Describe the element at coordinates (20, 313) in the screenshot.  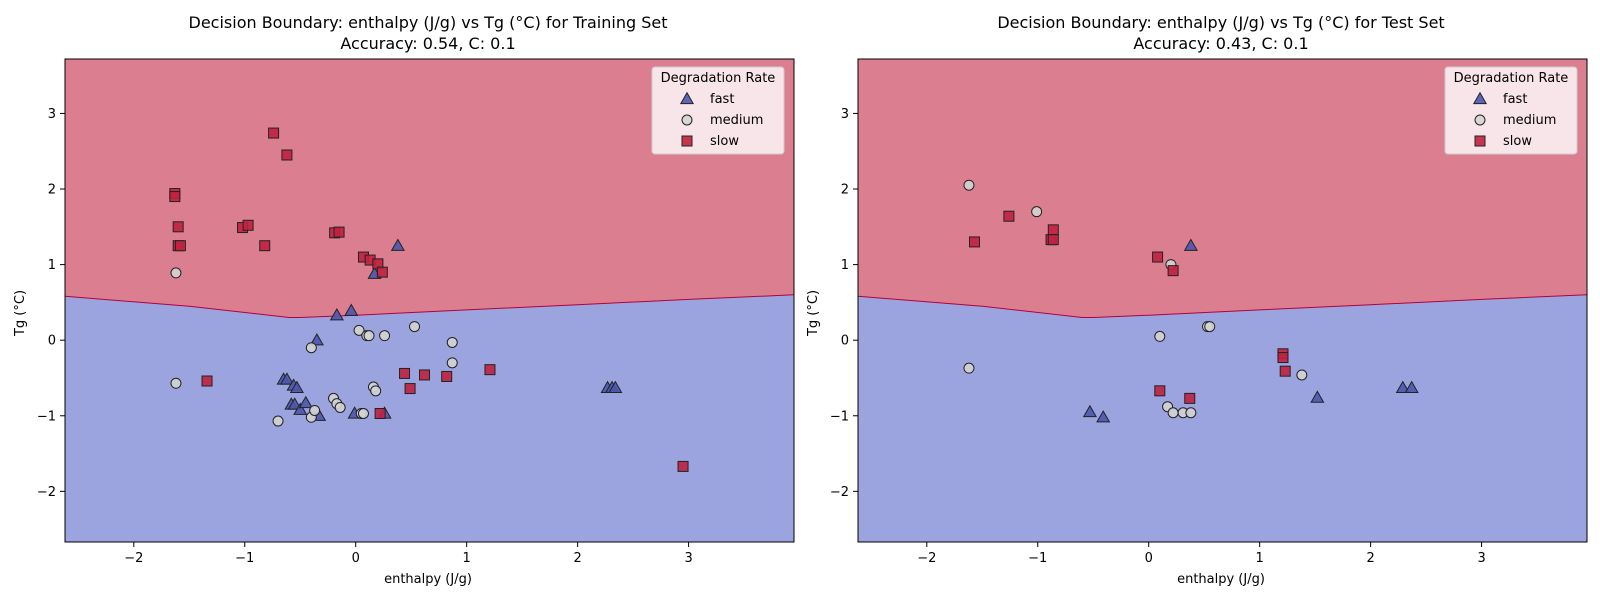
I see `y-axis-label: Tg (°C)` at that location.